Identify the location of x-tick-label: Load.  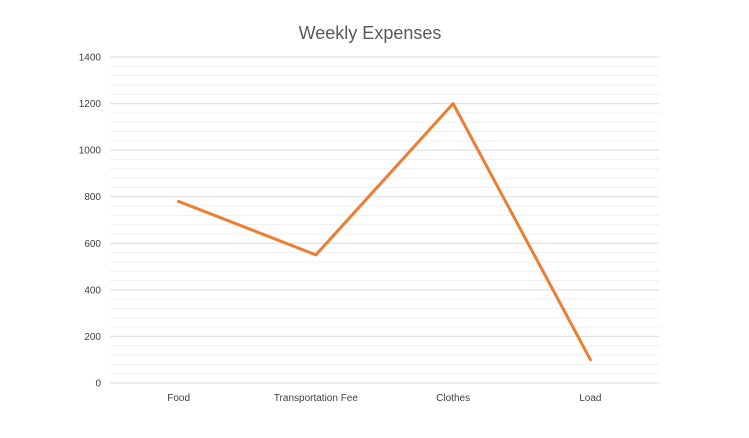
(590, 398).